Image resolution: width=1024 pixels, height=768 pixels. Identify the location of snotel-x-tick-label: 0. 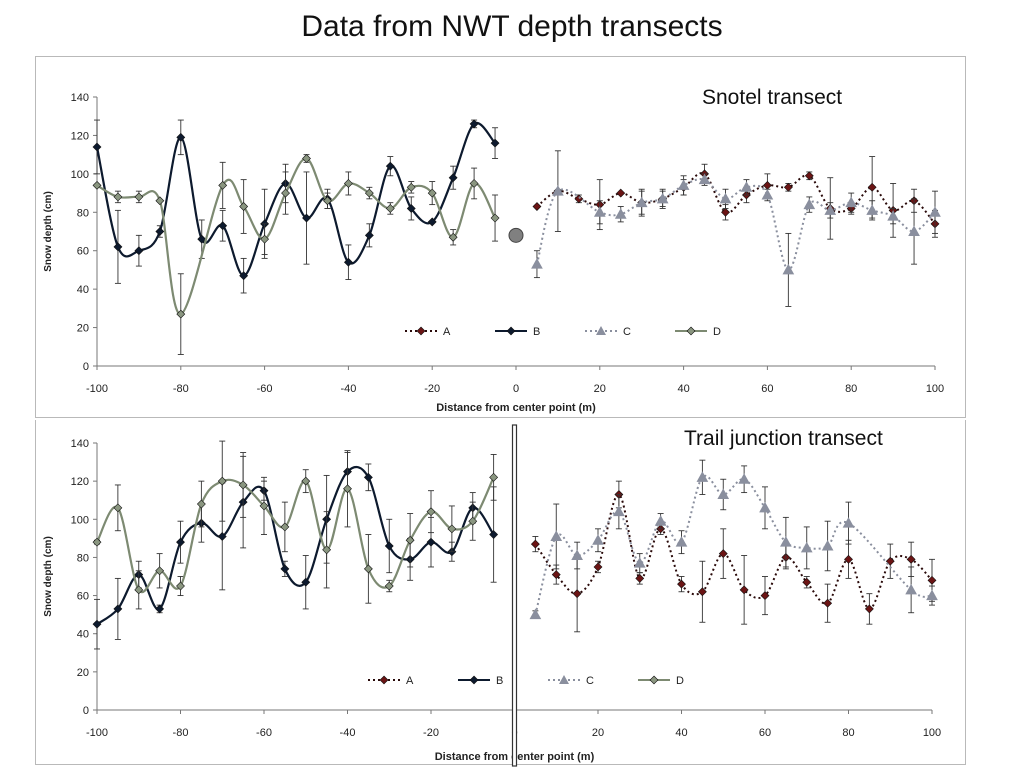
(516, 389).